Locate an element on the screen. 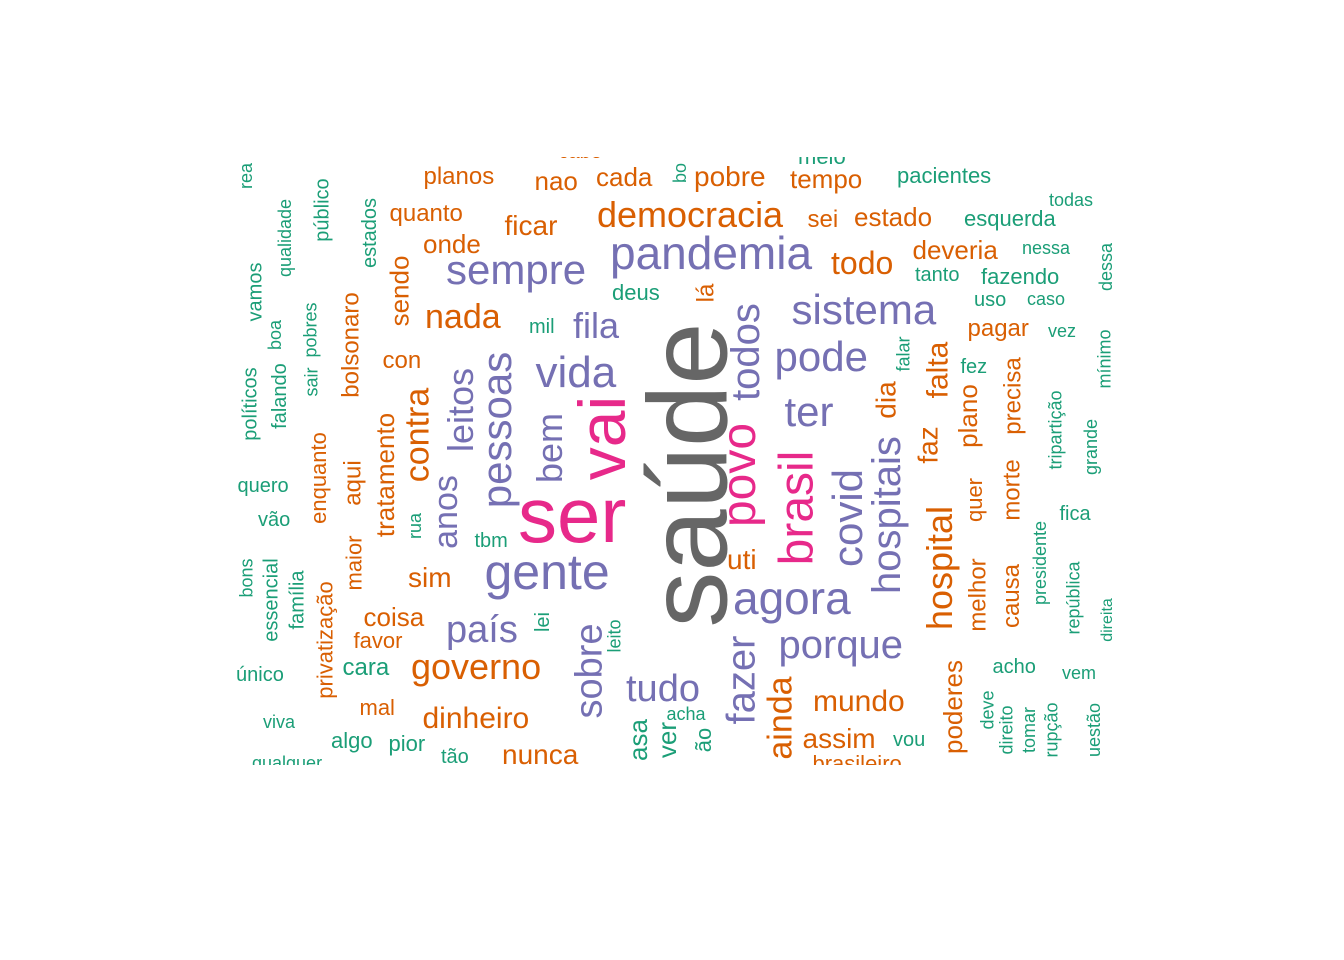 The width and height of the screenshot is (1344, 960). cloud-word-cabe: cabe is located at coordinates (580, 159).